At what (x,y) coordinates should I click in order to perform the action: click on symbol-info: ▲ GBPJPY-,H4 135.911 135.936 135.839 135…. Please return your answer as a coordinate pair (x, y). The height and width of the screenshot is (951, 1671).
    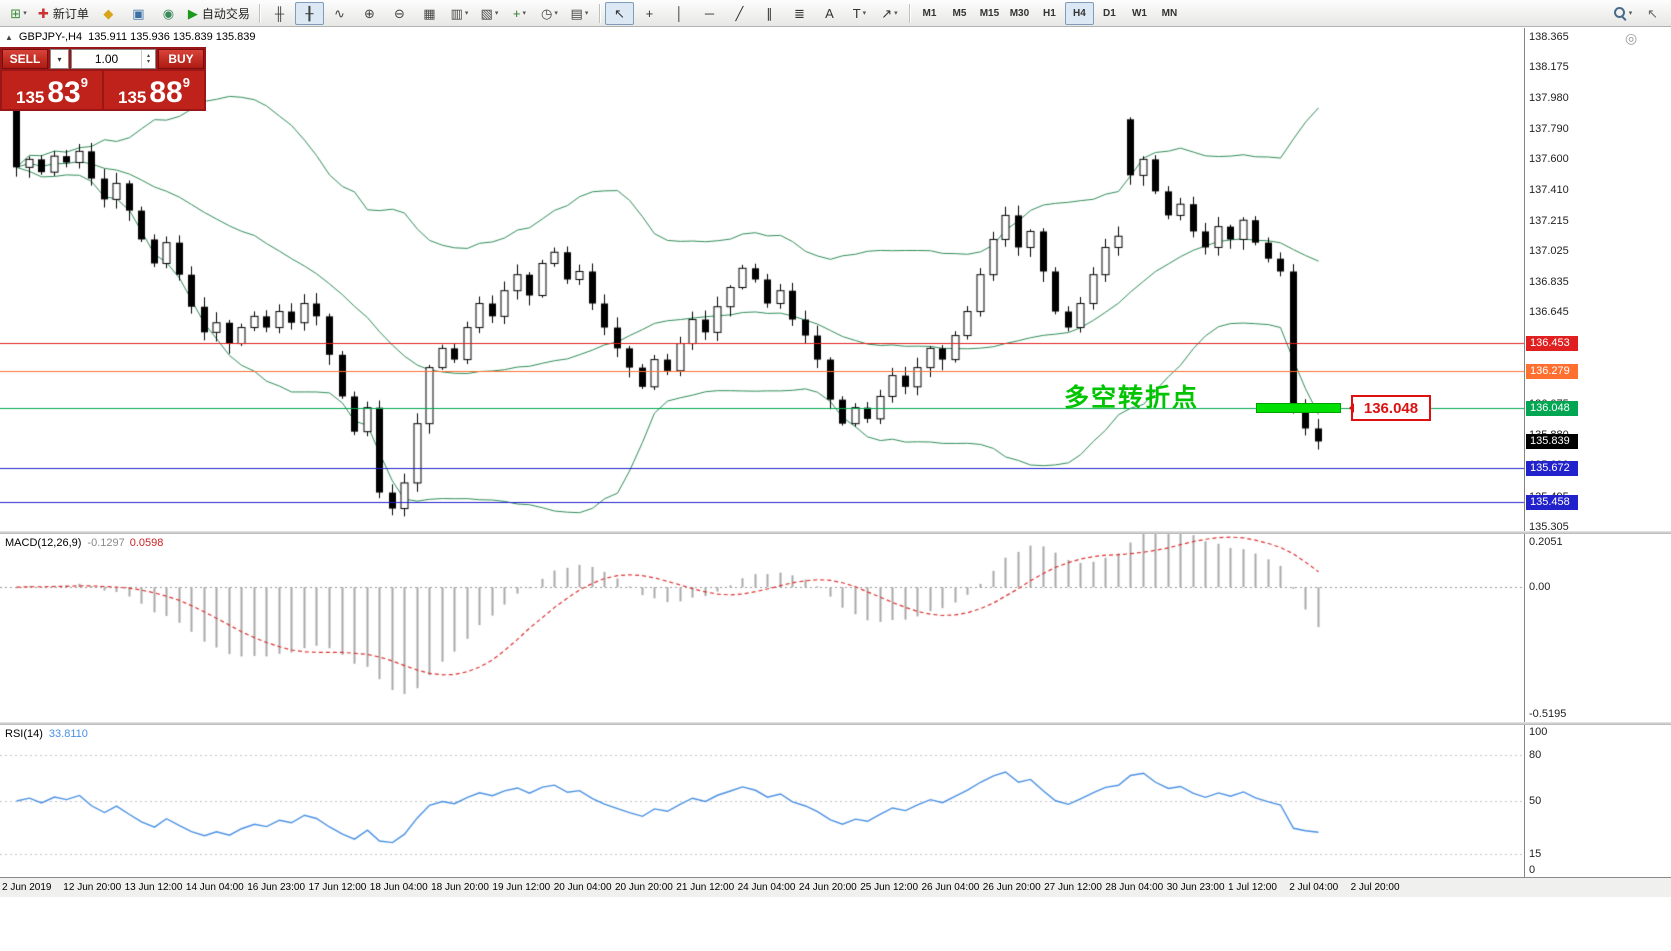
    Looking at the image, I should click on (130, 37).